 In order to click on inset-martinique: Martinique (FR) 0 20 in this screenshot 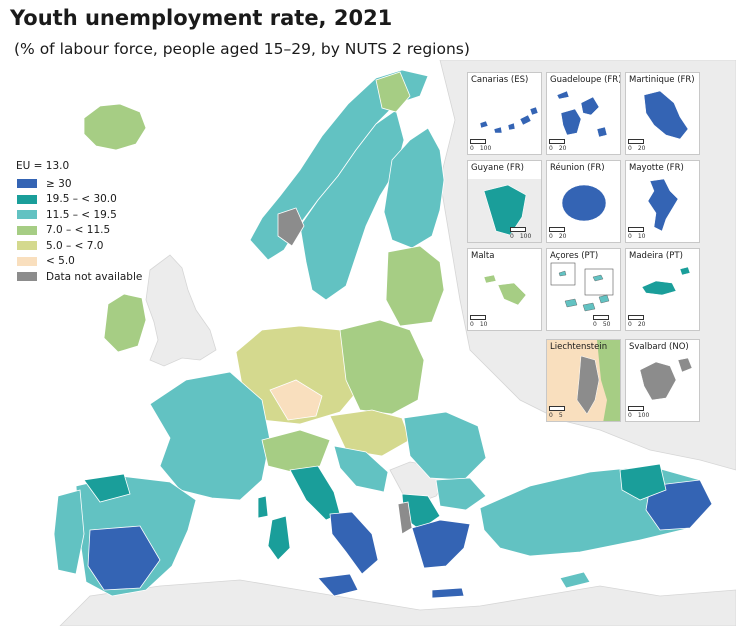, I will do `click(662, 113)`.